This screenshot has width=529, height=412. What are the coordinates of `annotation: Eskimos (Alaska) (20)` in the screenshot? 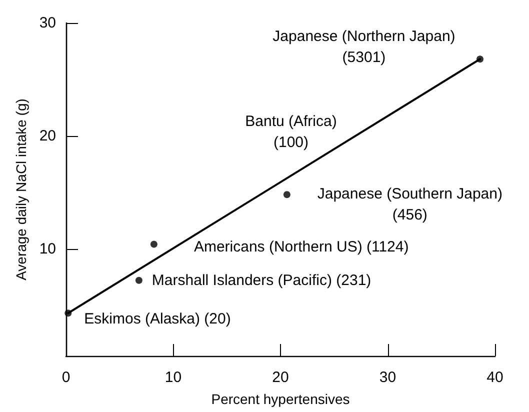 It's located at (157, 319).